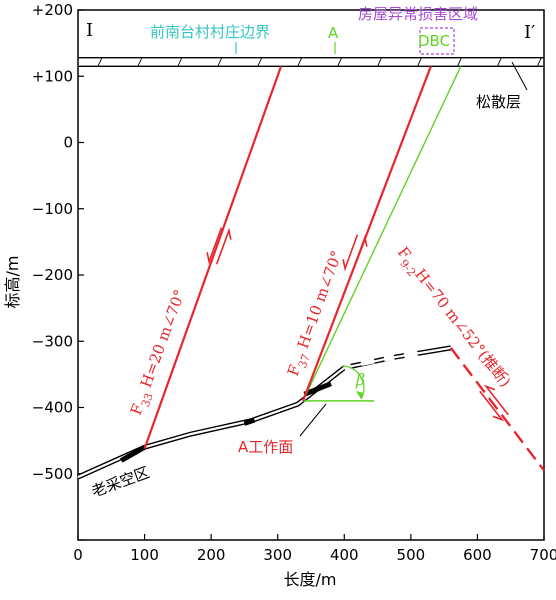 Image resolution: width=556 pixels, height=600 pixels. Describe the element at coordinates (304, 361) in the screenshot. I see `fault-f37-subscript: 37` at that location.